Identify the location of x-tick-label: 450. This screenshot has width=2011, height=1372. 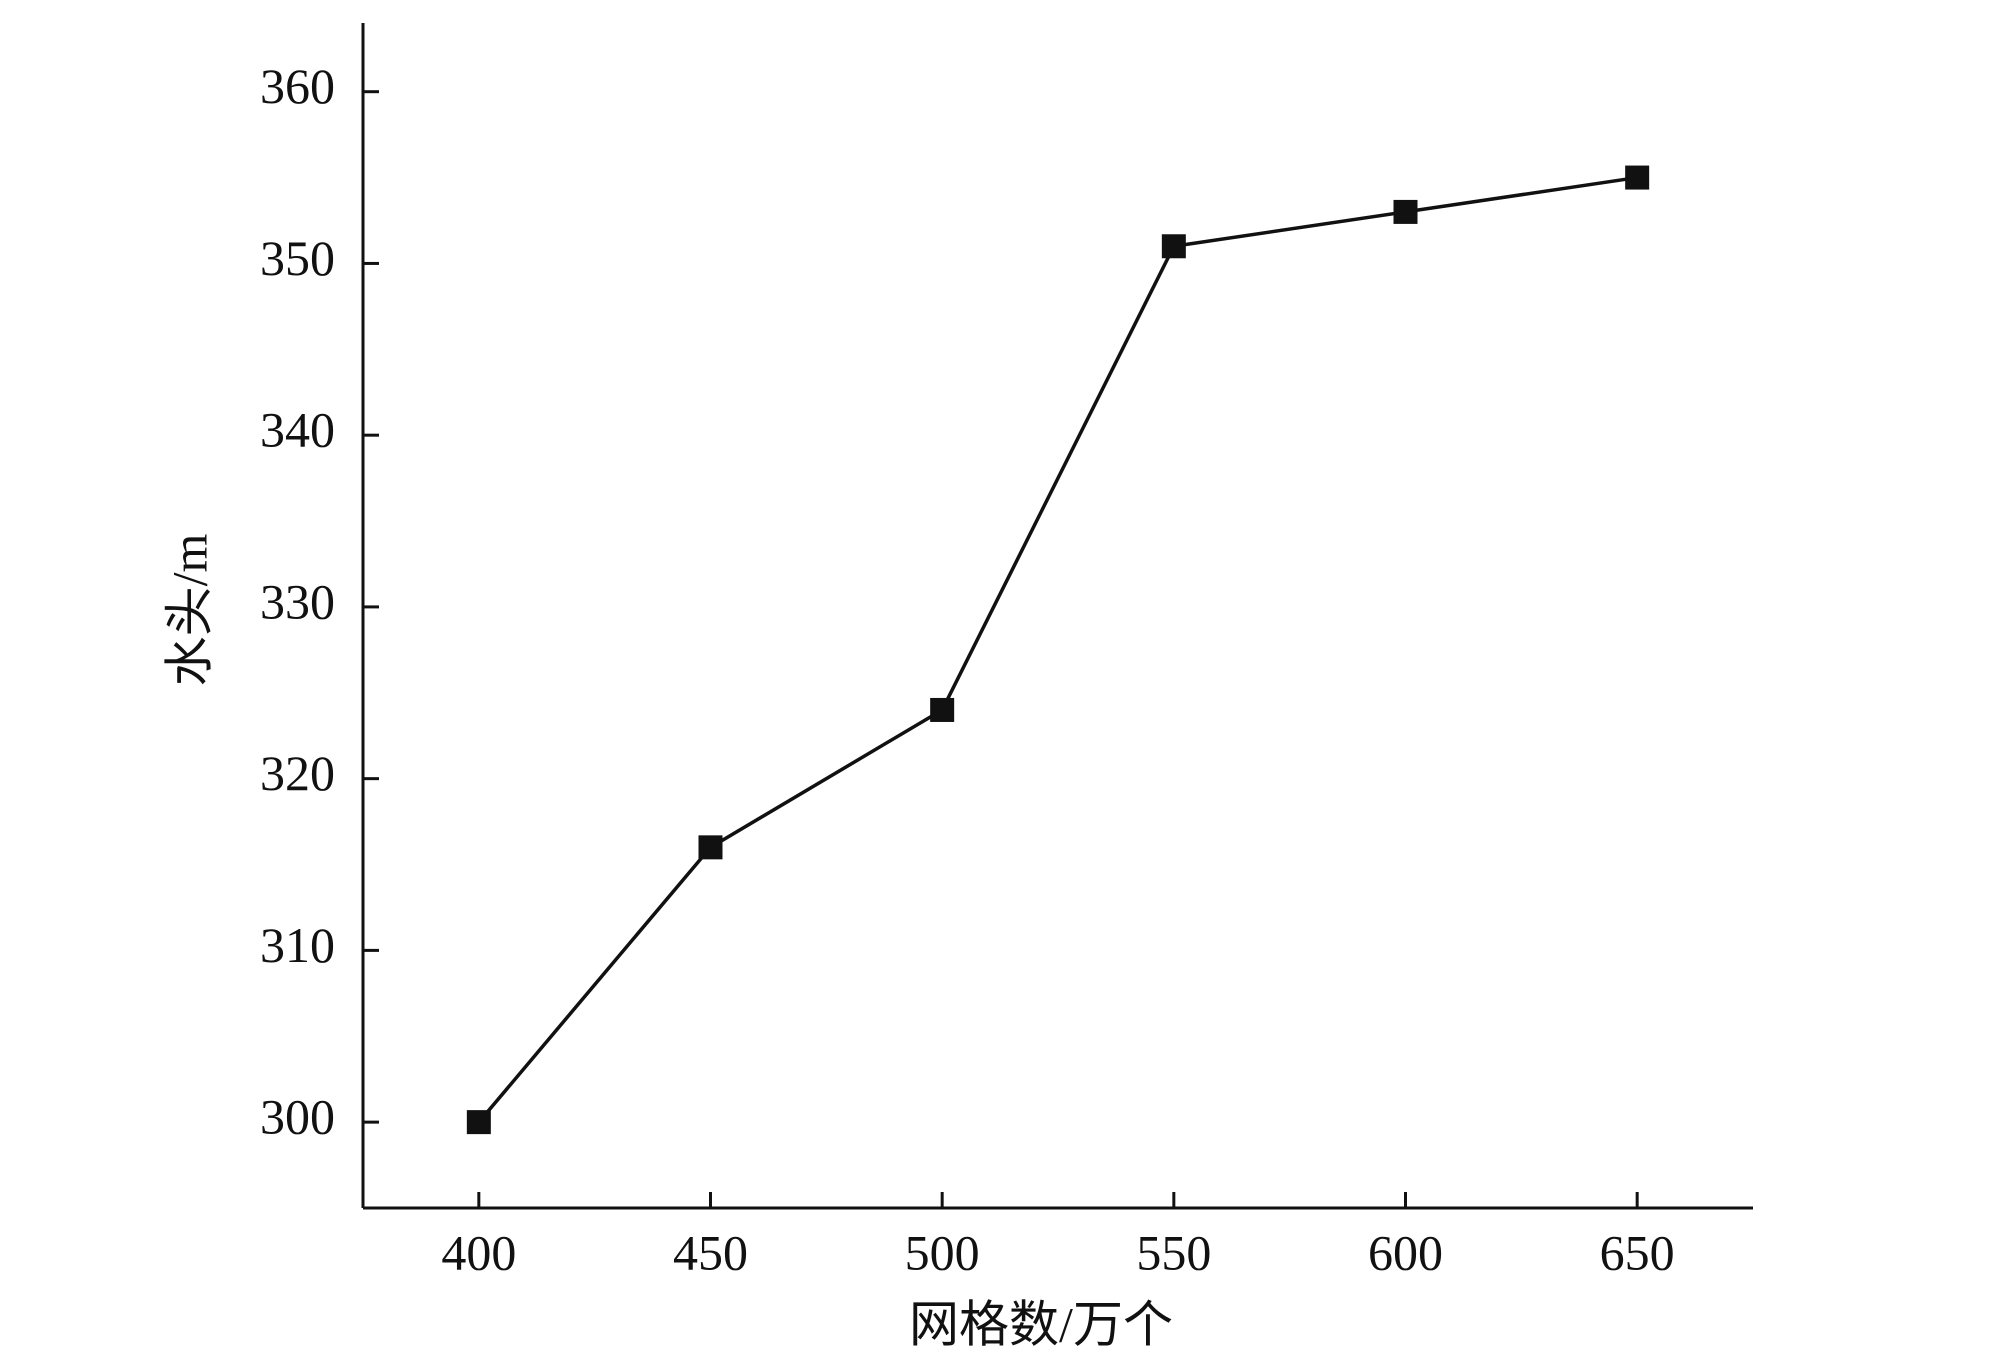
(710, 1252).